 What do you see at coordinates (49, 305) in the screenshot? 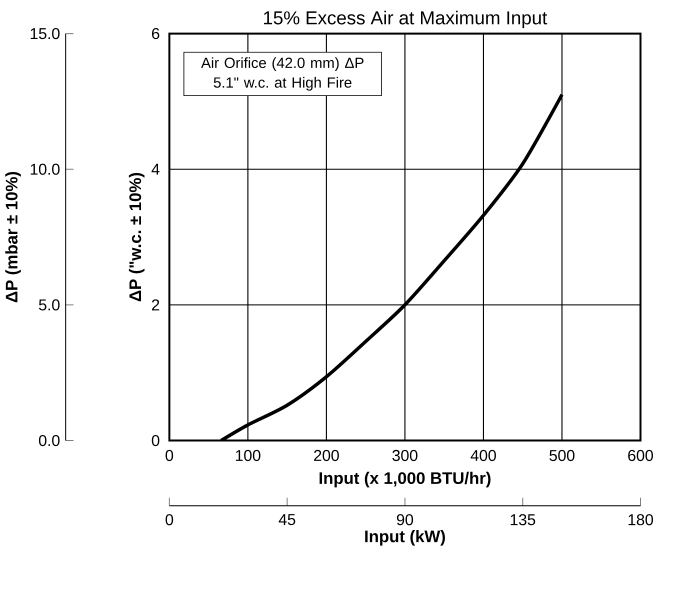
I see `y2-tick-label: 5.0` at bounding box center [49, 305].